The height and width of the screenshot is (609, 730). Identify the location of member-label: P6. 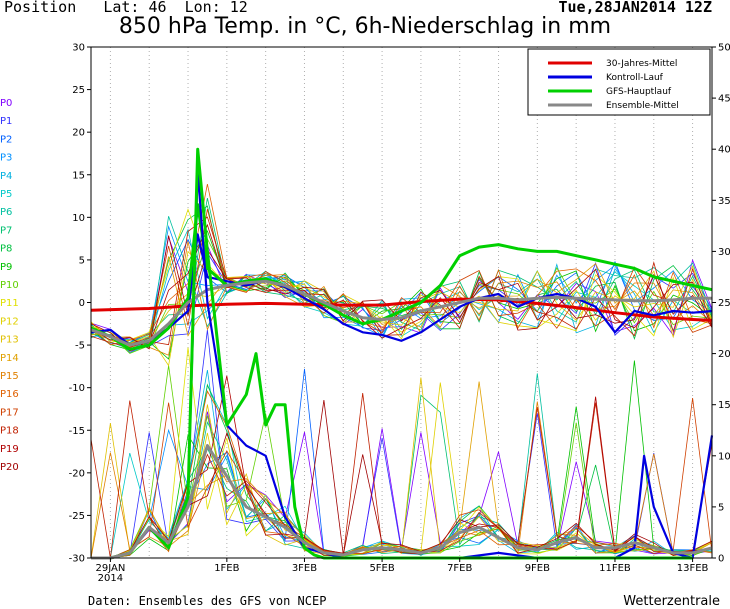
(6, 212).